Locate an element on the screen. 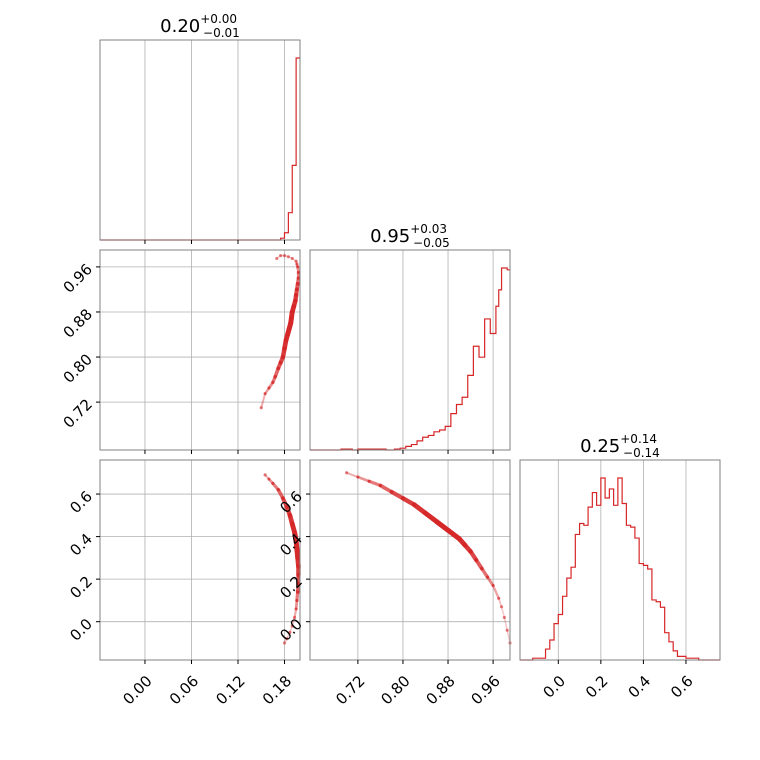  panel-3-3: 0.0 0.2 0.4 0.6 0.25+0.14 −0.14 is located at coordinates (620, 567).